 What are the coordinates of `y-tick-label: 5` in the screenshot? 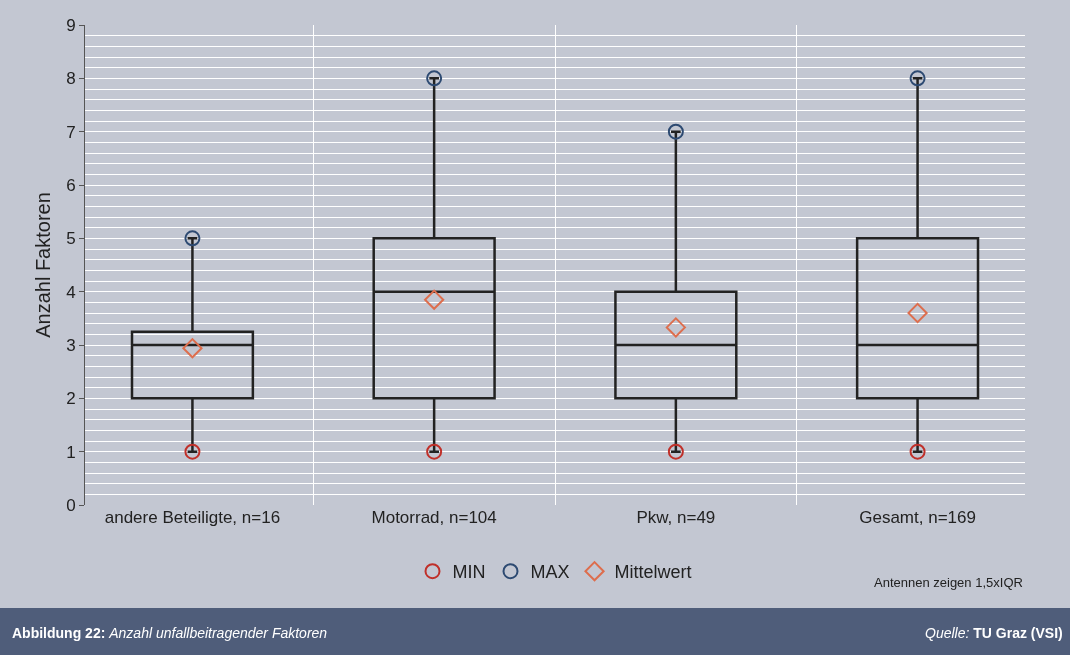 It's located at (71, 239).